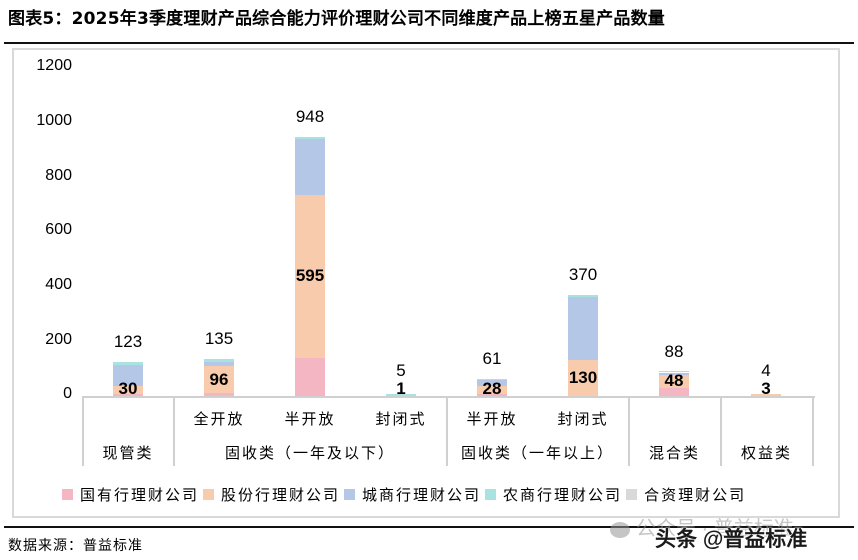 Image resolution: width=858 pixels, height=560 pixels. What do you see at coordinates (401, 370) in the screenshot?
I see `total-data-label: 5` at bounding box center [401, 370].